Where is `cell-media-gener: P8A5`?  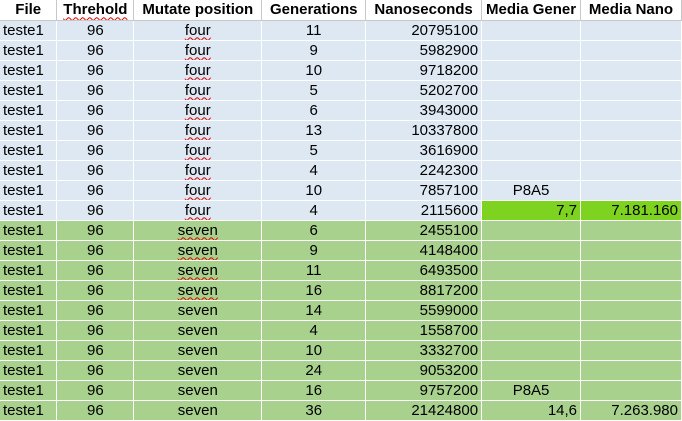
cell-media-gener: P8A5 is located at coordinates (531, 190).